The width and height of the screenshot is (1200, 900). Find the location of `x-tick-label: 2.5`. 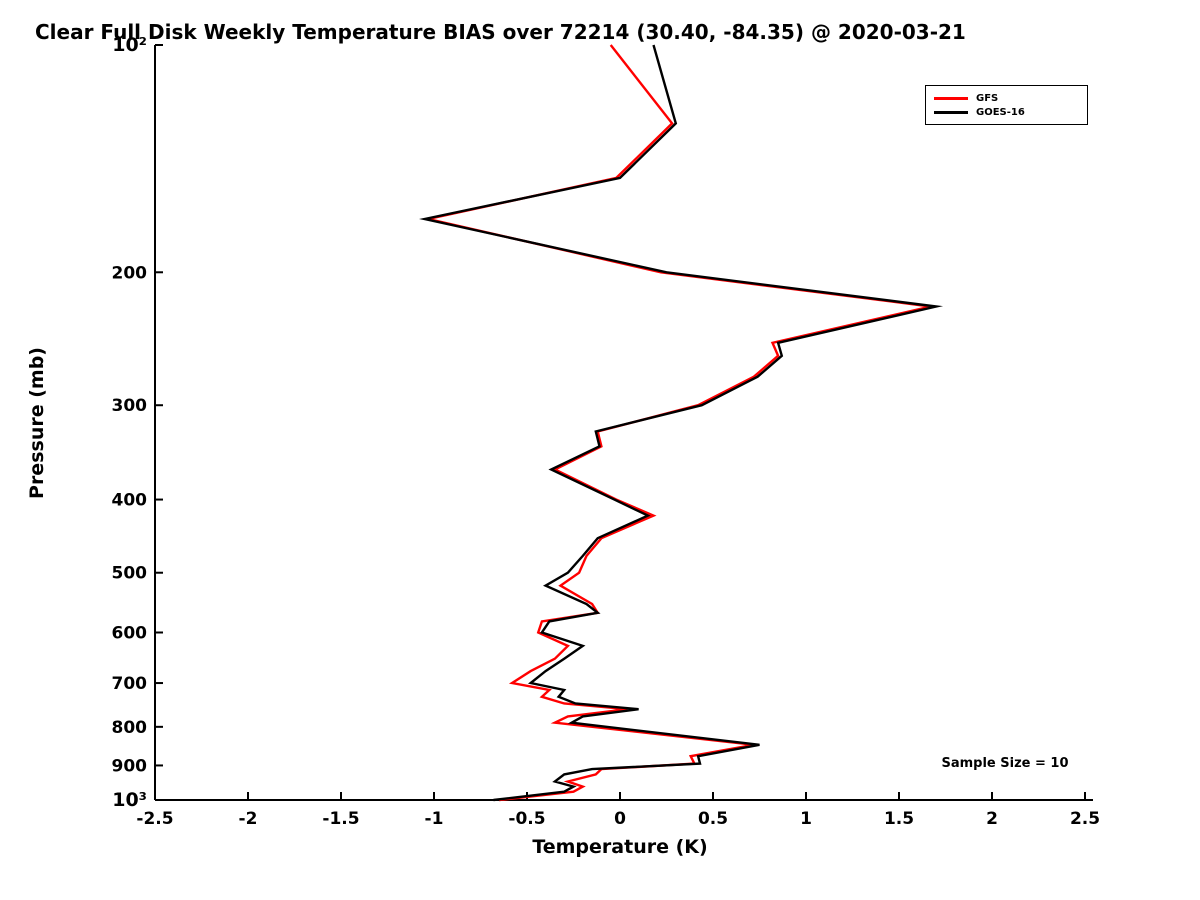

x-tick-label: 2.5 is located at coordinates (1085, 819).